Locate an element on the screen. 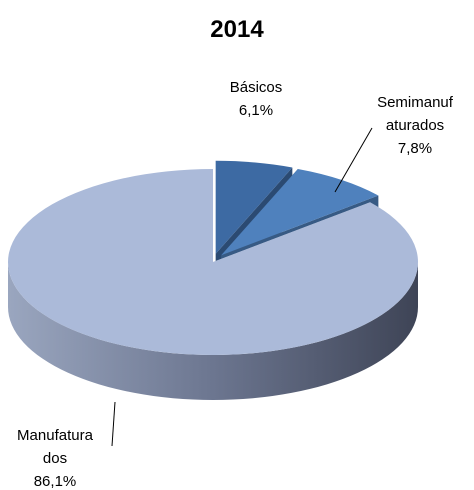  value-label: 86,1% is located at coordinates (55, 481).